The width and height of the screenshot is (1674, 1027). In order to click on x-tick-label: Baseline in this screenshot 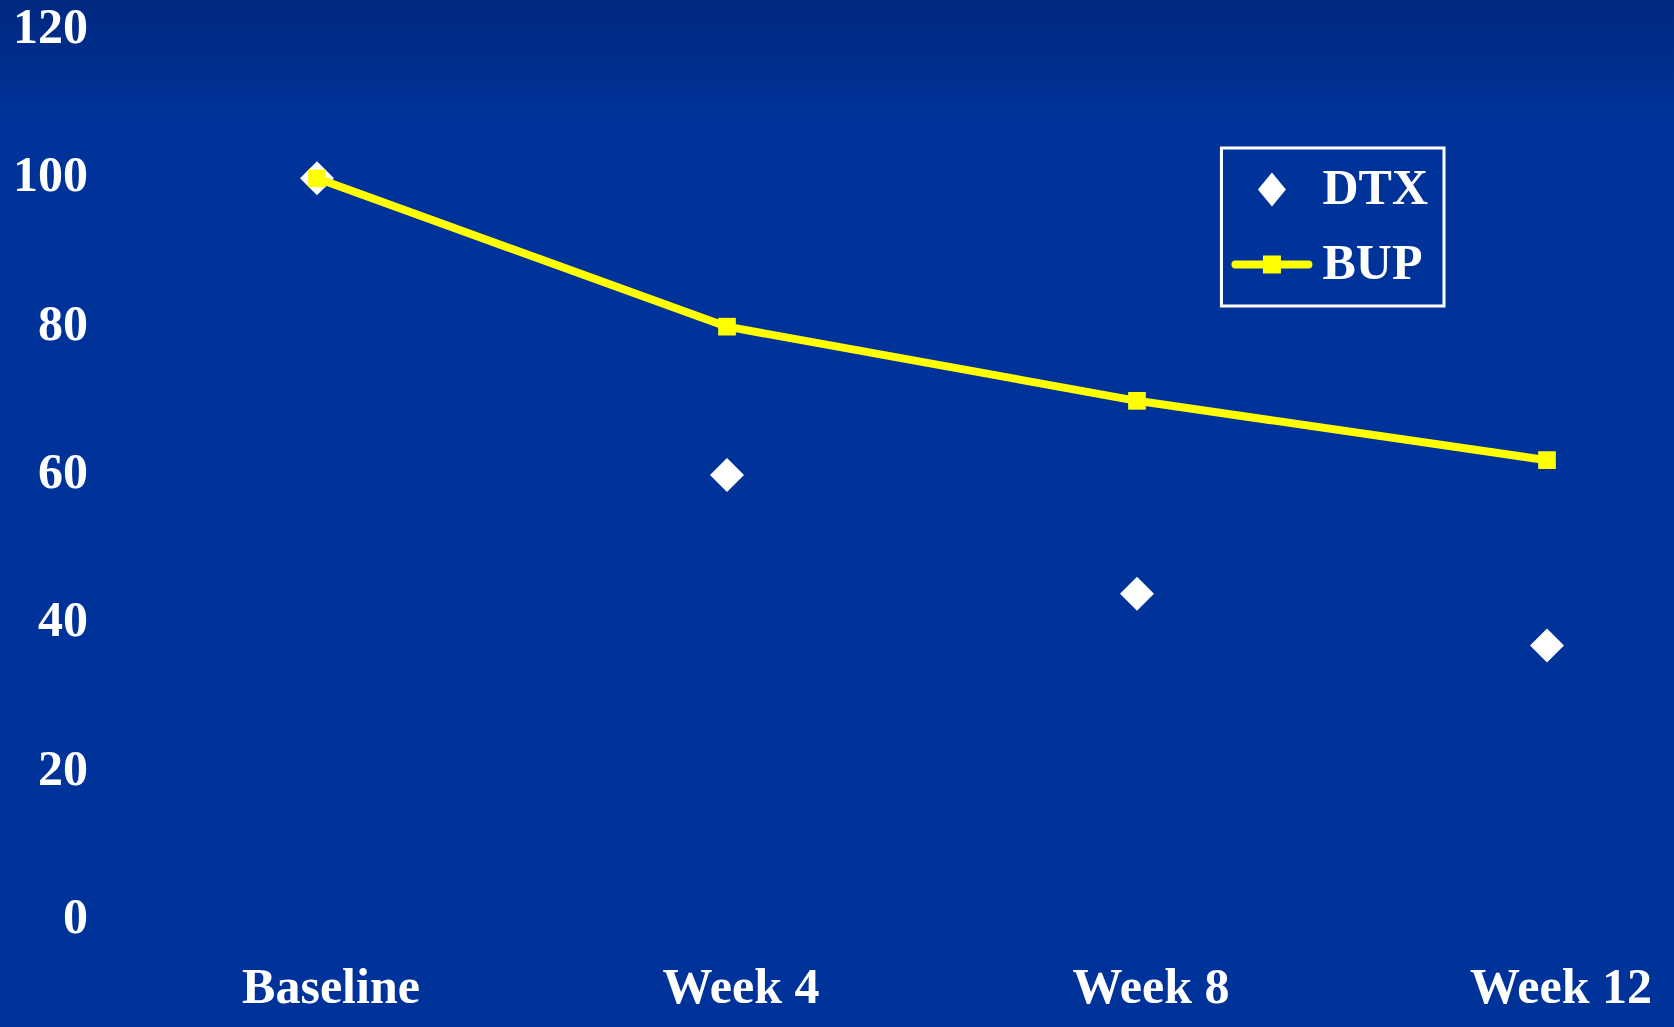, I will do `click(331, 985)`.